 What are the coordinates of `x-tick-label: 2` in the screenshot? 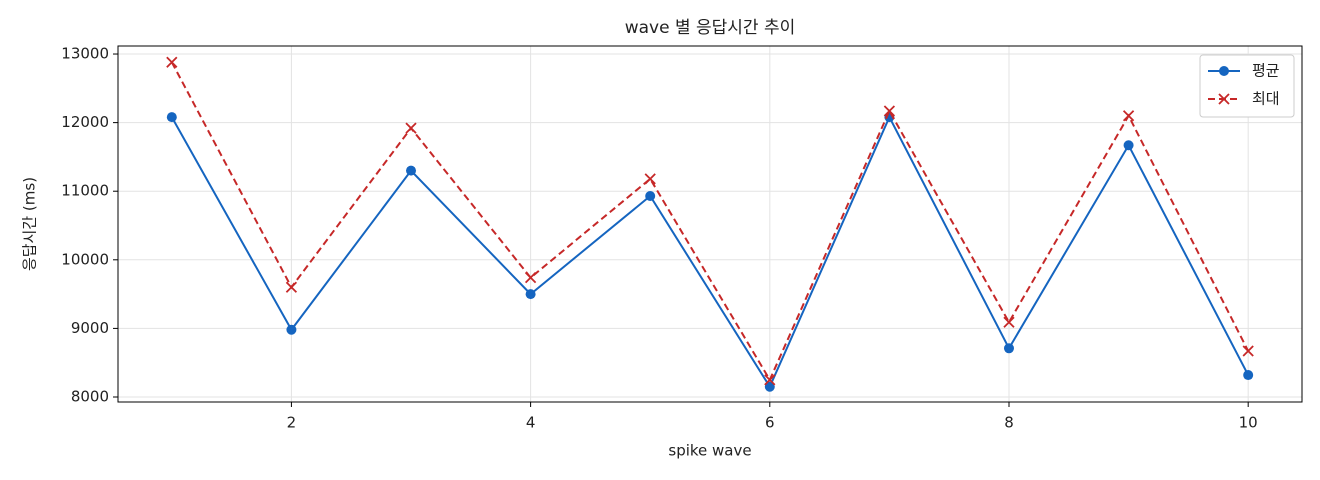 It's located at (292, 423).